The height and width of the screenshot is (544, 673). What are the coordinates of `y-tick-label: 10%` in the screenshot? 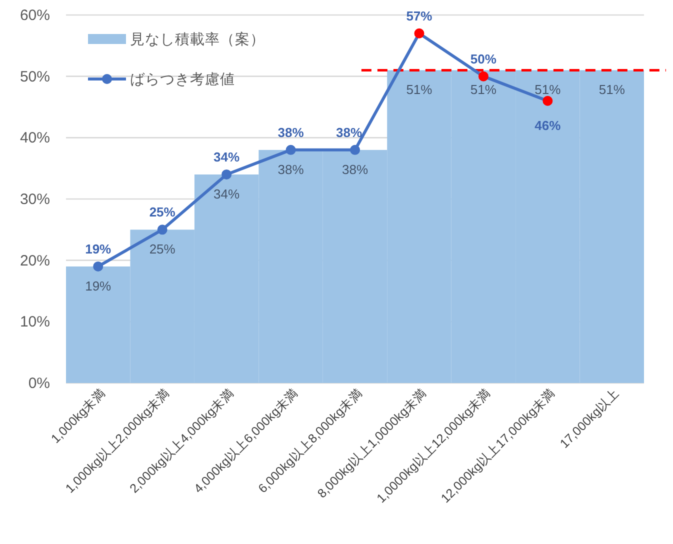 It's located at (35, 322).